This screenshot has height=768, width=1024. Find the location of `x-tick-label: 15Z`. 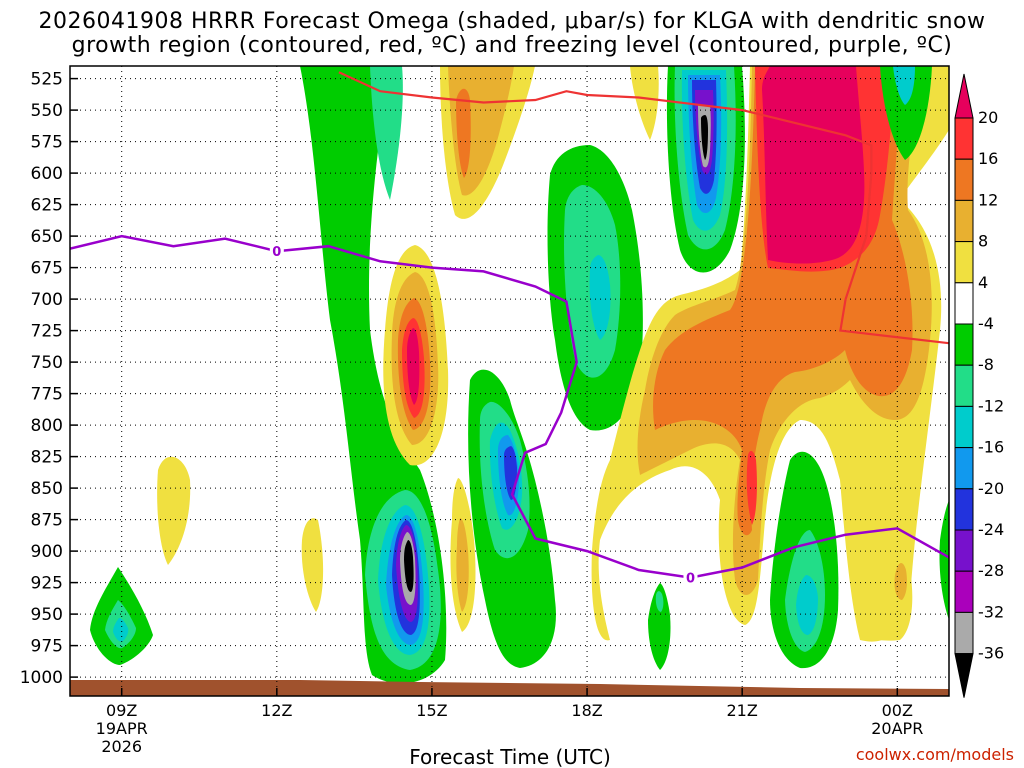

x-tick-label: 15Z is located at coordinates (431, 710).